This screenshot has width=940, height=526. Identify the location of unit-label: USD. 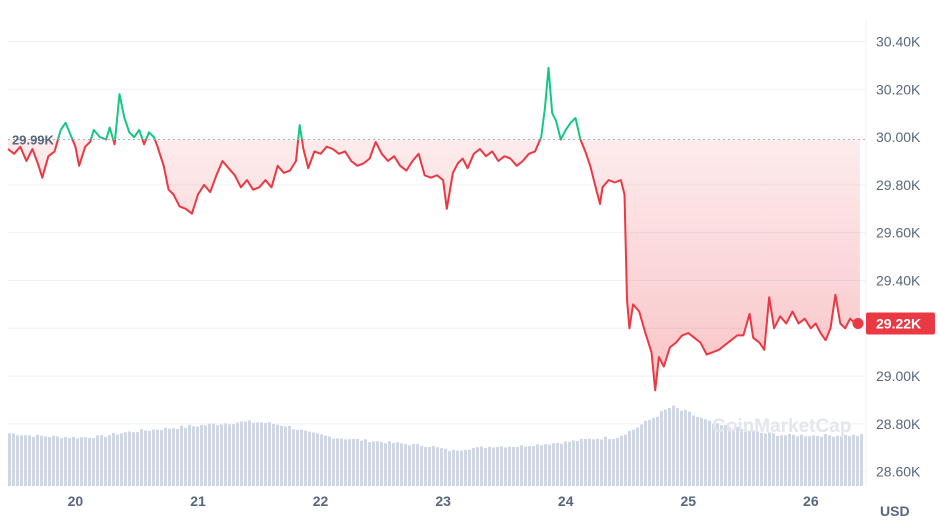
(895, 511).